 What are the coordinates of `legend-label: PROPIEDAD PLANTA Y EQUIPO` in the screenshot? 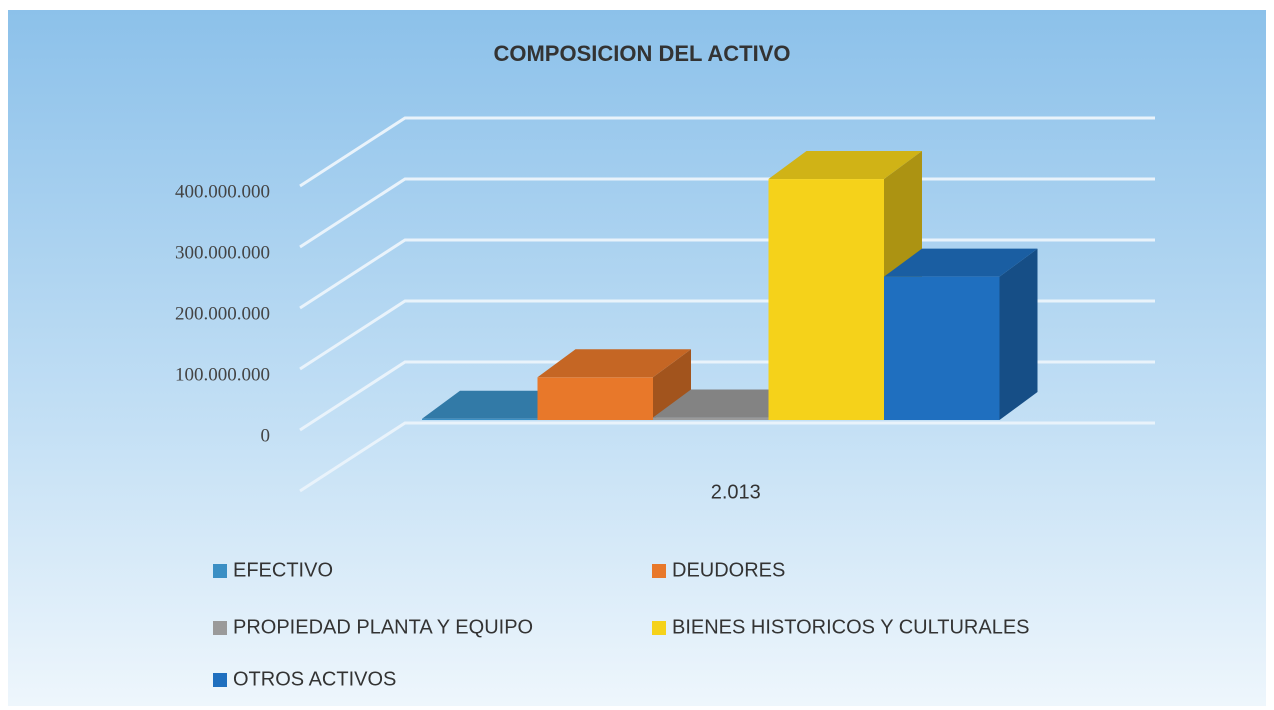 It's located at (383, 627).